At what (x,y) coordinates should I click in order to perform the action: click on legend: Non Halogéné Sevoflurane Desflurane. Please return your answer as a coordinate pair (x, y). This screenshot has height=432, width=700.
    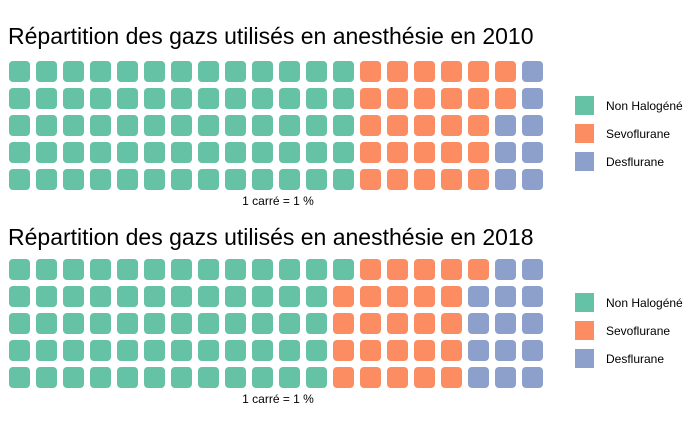
    Looking at the image, I should click on (629, 330).